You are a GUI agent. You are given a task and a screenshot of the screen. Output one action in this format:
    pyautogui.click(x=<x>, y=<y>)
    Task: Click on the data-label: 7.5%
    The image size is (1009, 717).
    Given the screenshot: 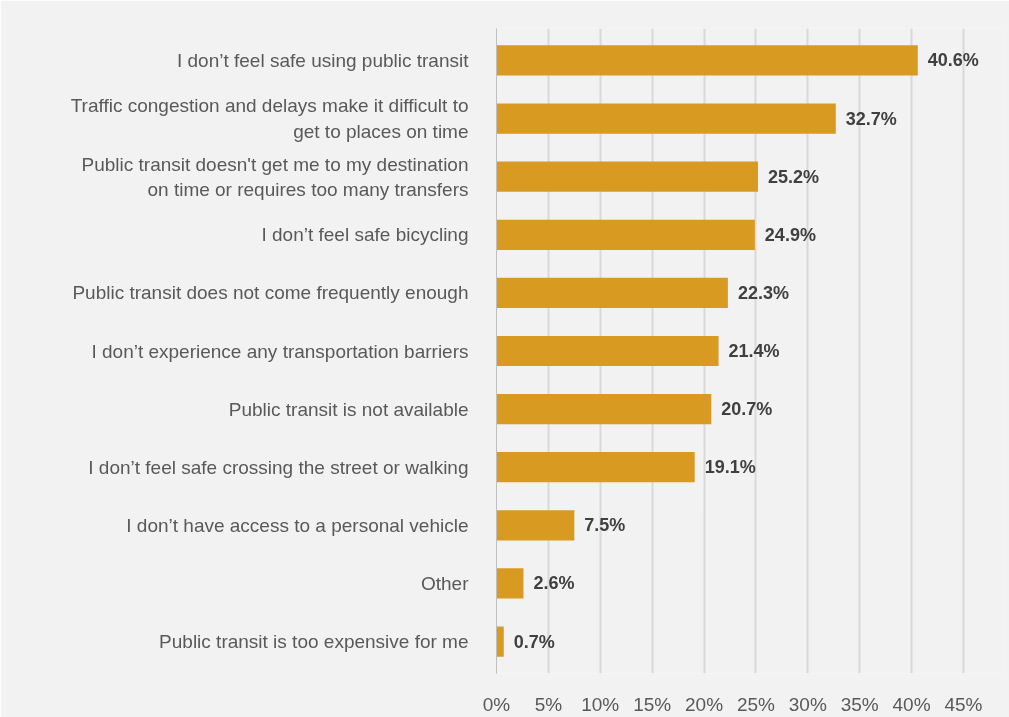 What is the action you would take?
    pyautogui.click(x=605, y=525)
    